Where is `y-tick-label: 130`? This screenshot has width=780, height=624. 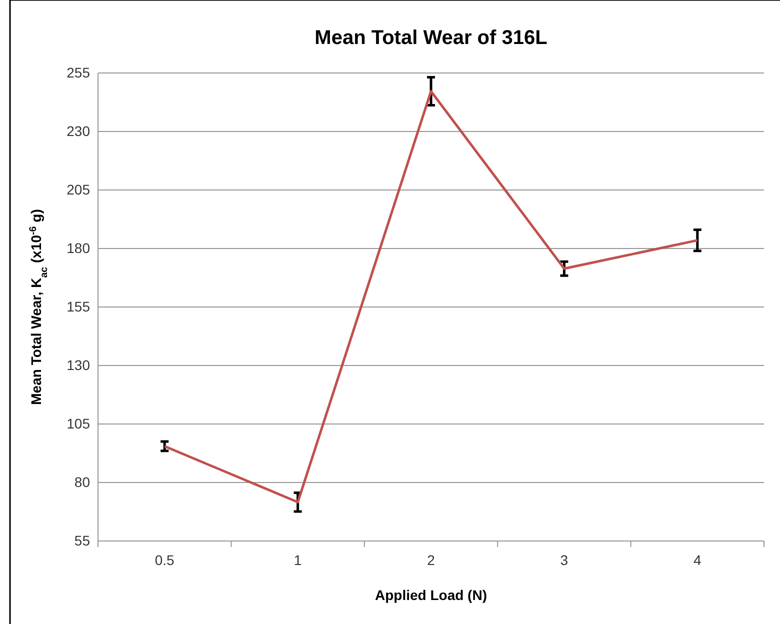 y-tick-label: 130 is located at coordinates (78, 364).